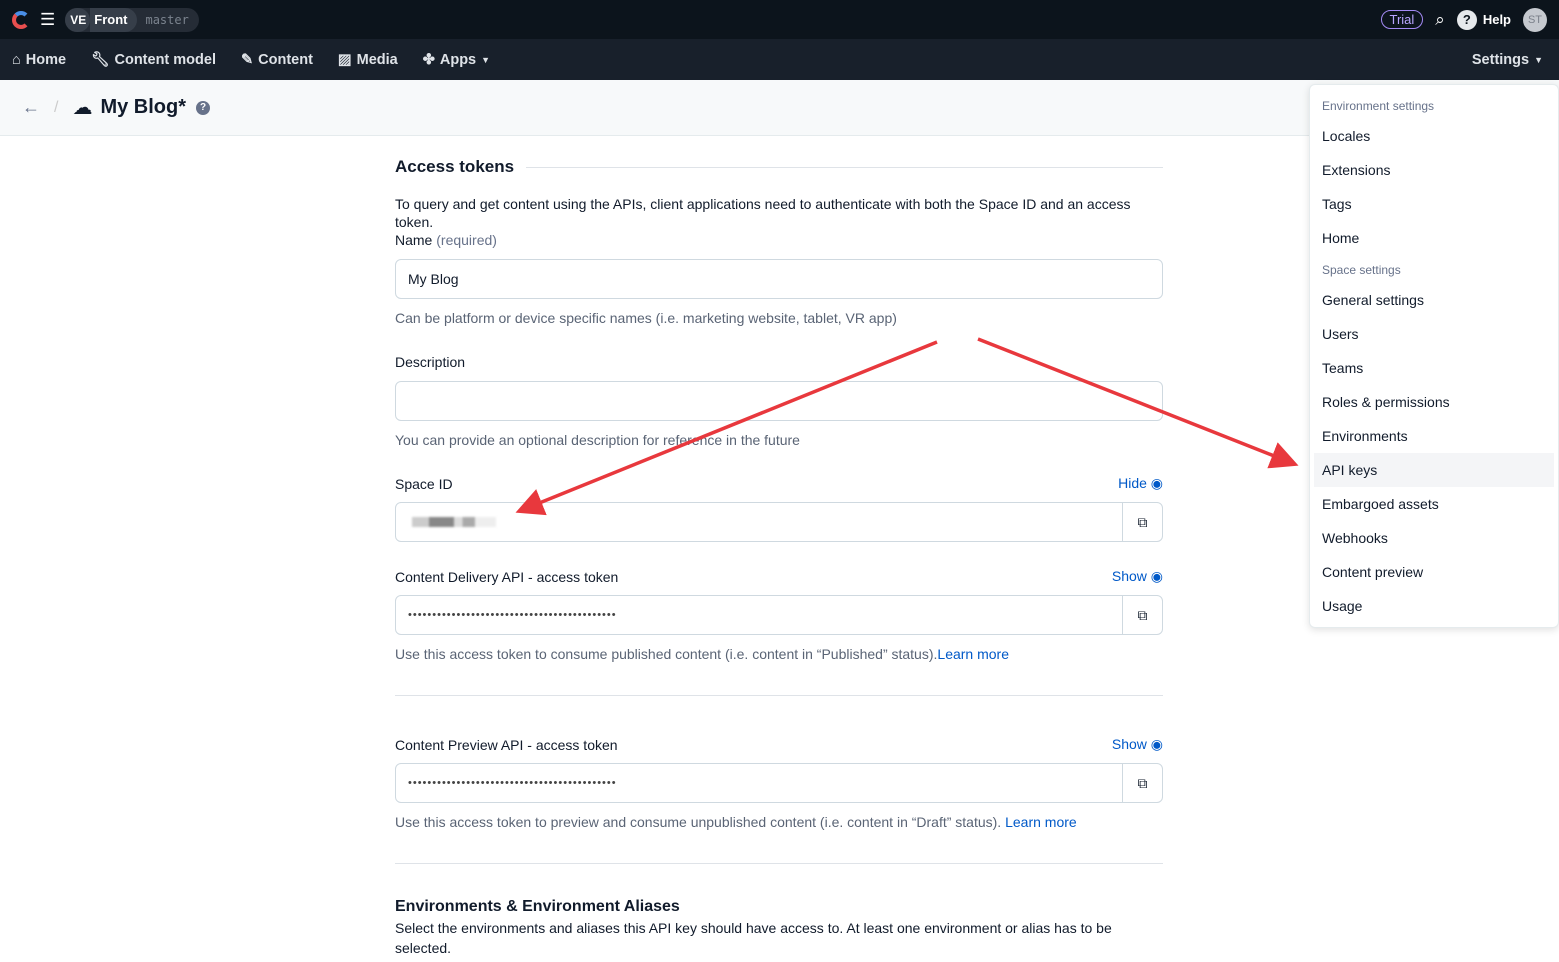  I want to click on nav-label: Apps, so click(458, 59).